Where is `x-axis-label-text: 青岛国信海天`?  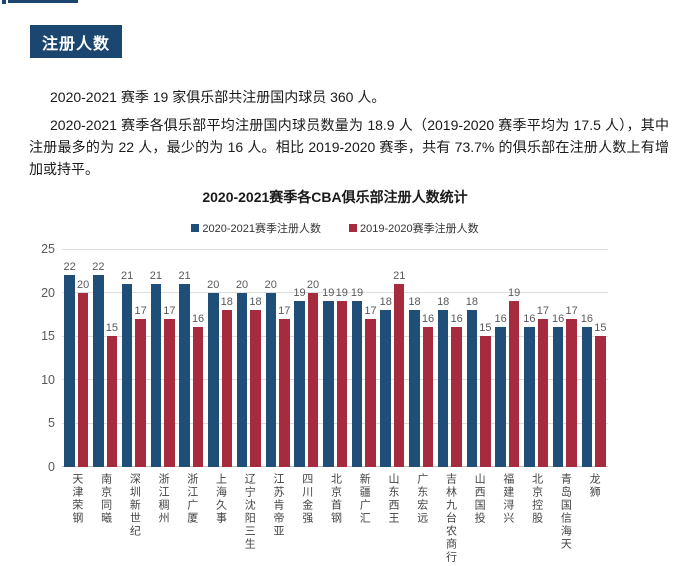 x-axis-label-text: 青岛国信海天 is located at coordinates (565, 512).